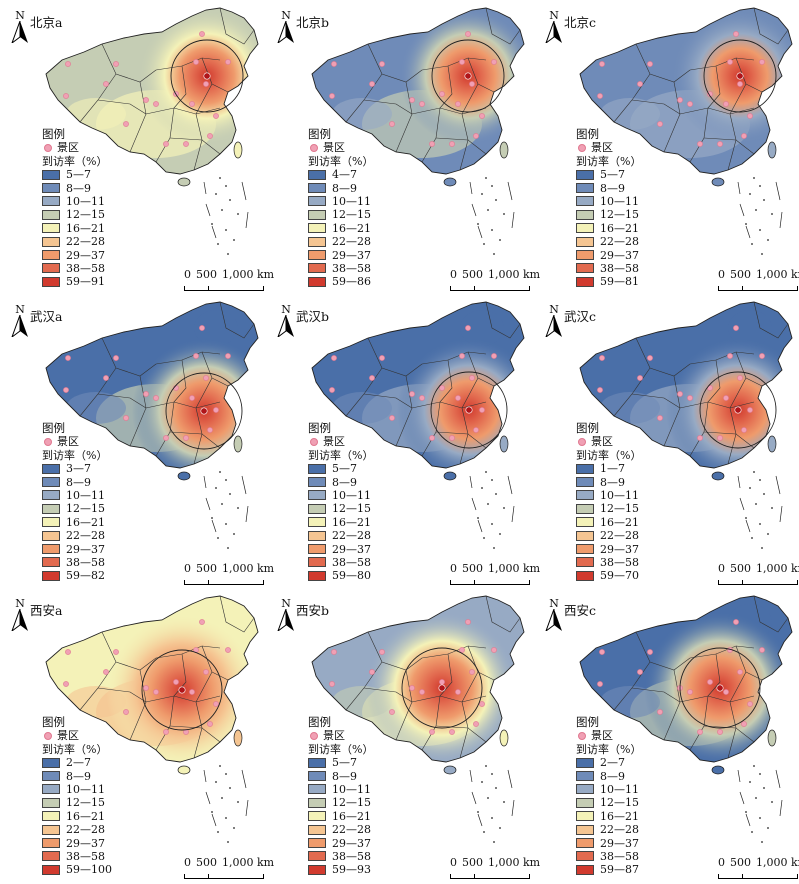 The image size is (799, 884). What do you see at coordinates (608, 174) in the screenshot?
I see `legend-class-row: 5—7` at bounding box center [608, 174].